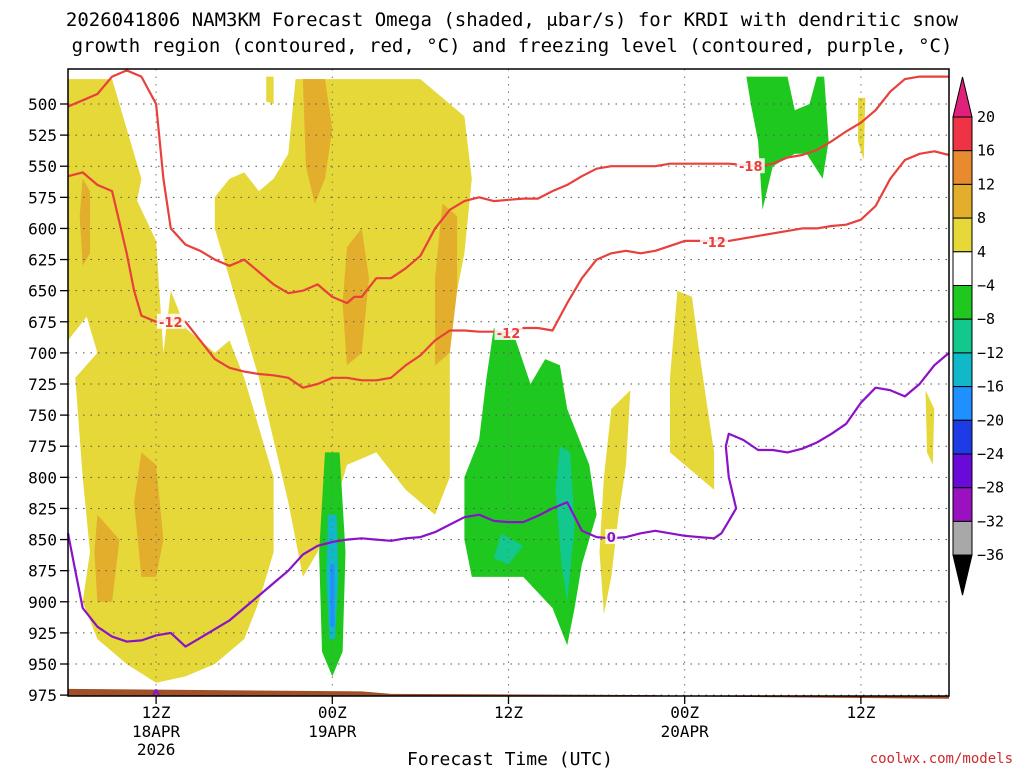 This screenshot has height=768, width=1024. I want to click on y-tick-label-775: 775, so click(42, 446).